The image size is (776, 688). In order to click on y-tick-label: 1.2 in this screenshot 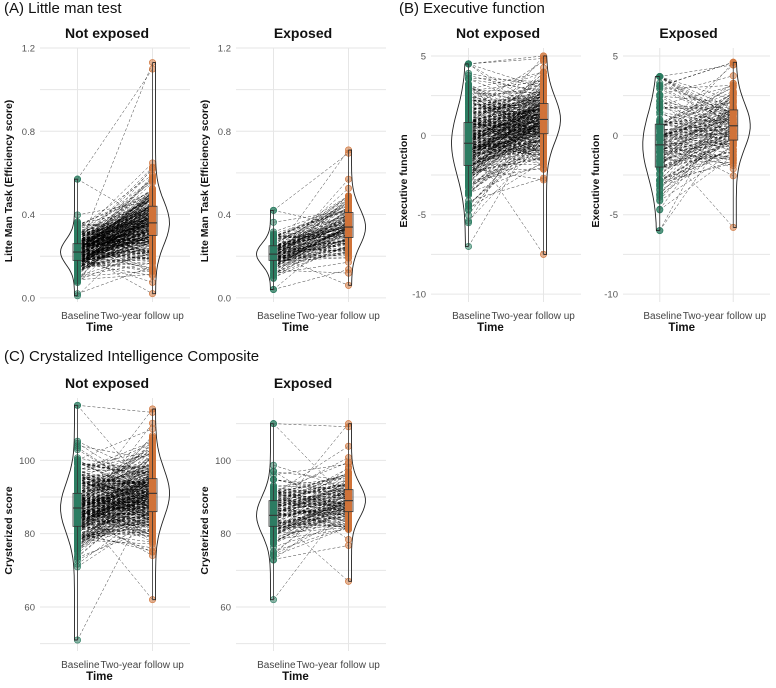, I will do `click(28, 49)`.